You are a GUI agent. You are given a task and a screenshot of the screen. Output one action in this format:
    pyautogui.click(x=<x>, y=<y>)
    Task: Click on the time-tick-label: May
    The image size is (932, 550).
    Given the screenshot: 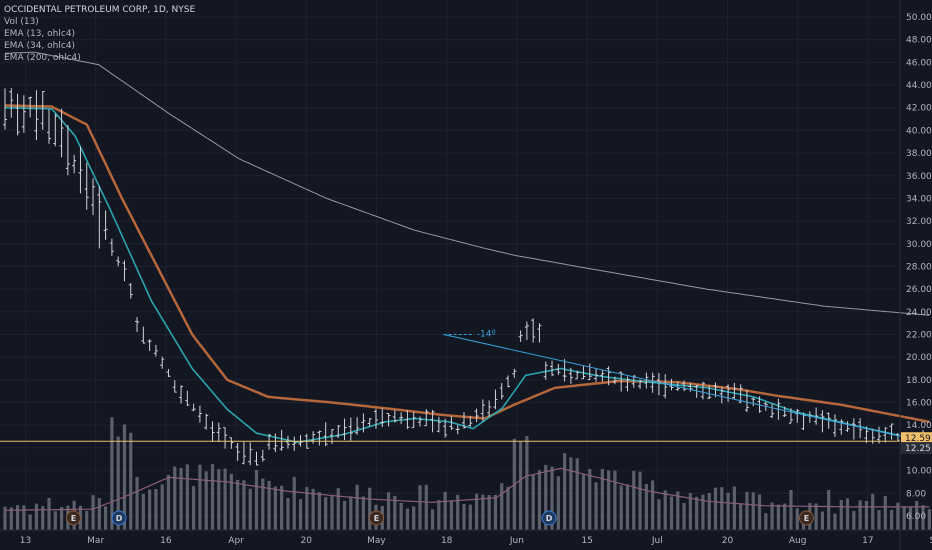 What is the action you would take?
    pyautogui.click(x=376, y=541)
    